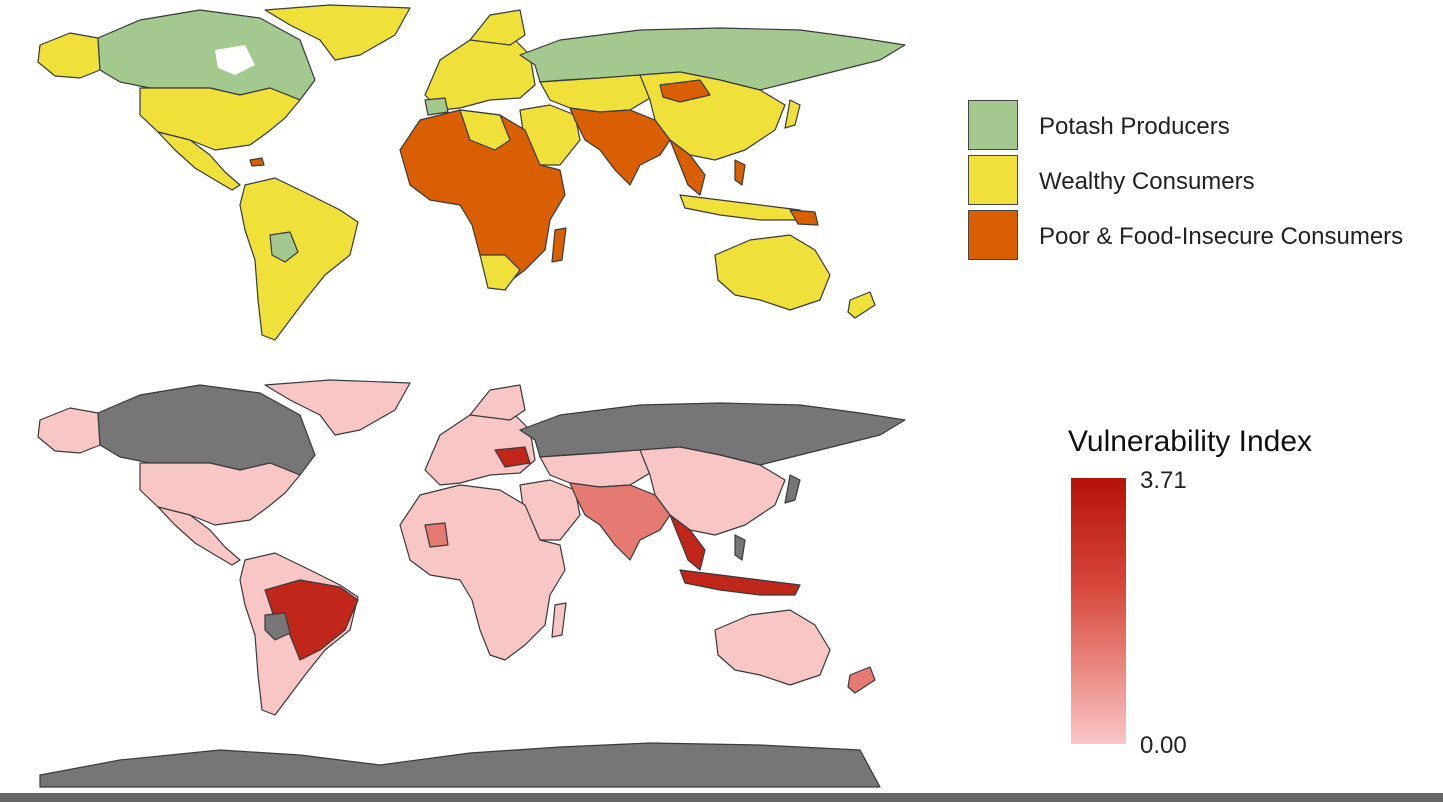 This screenshot has height=802, width=1443. I want to click on region-north-africa, so click(485, 130).